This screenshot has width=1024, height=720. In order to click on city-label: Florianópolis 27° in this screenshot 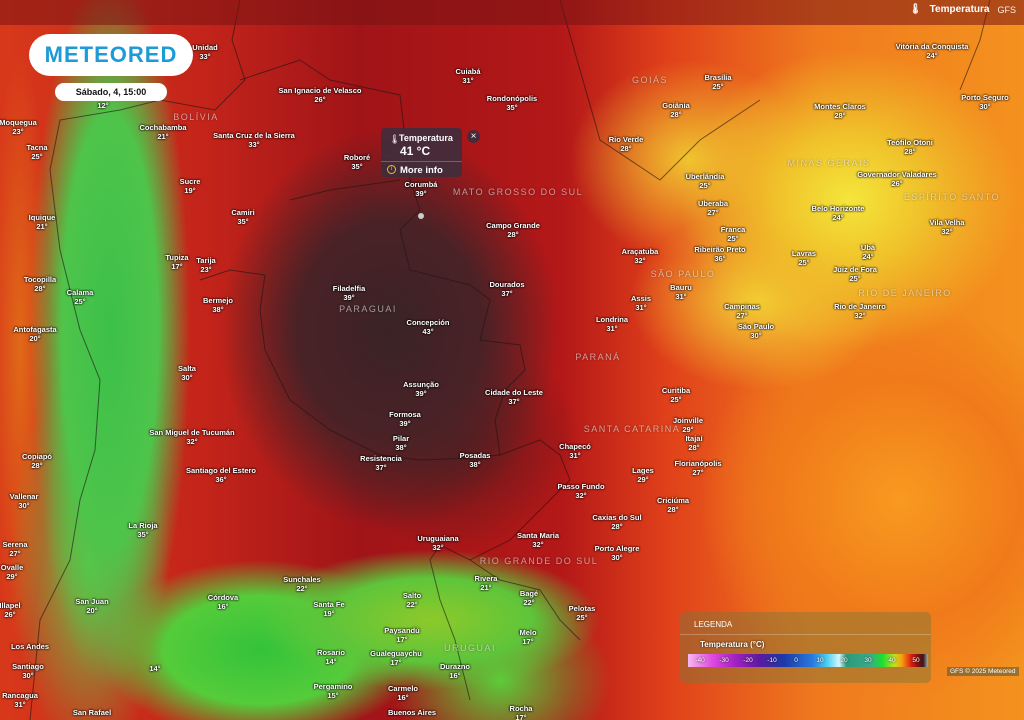, I will do `click(697, 468)`.